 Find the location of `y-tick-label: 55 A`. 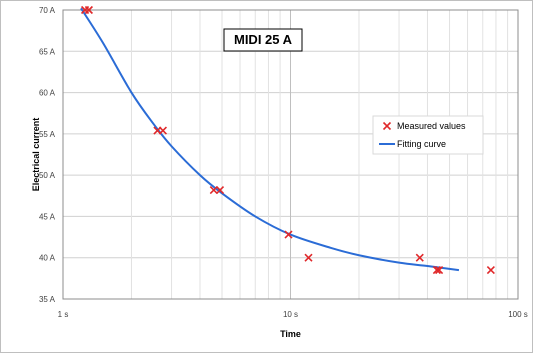

y-tick-label: 55 A is located at coordinates (47, 134).